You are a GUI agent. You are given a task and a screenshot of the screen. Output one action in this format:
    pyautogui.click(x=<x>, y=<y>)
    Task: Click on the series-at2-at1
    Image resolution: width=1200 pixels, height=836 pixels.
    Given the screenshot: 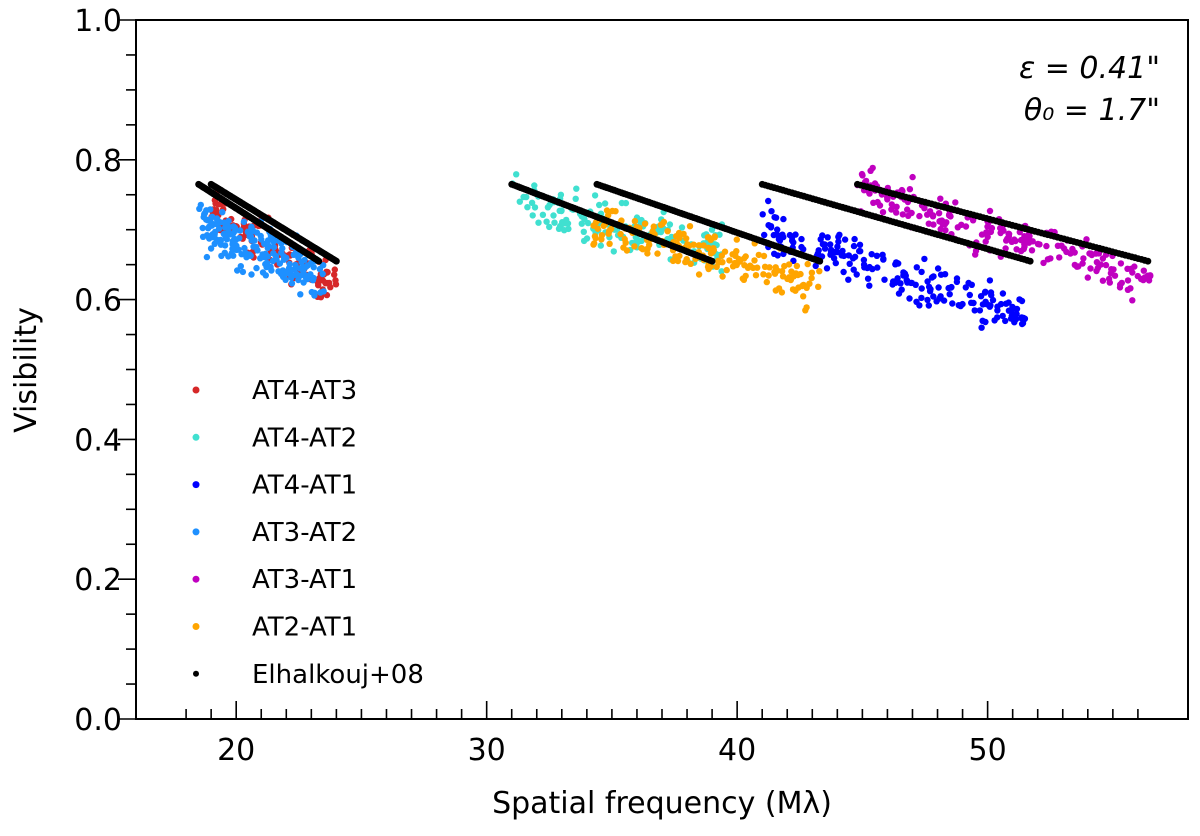 What is the action you would take?
    pyautogui.click(x=706, y=260)
    